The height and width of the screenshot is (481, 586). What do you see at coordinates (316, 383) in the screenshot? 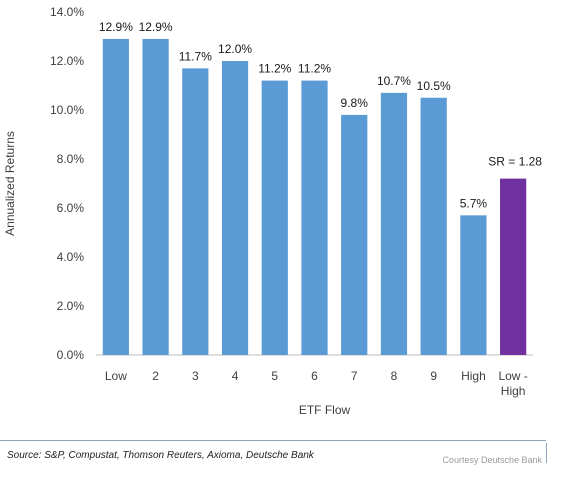
I see `x-axis-ticks: Low 2 3 4 5 6 7 8 9 High Low -High` at bounding box center [316, 383].